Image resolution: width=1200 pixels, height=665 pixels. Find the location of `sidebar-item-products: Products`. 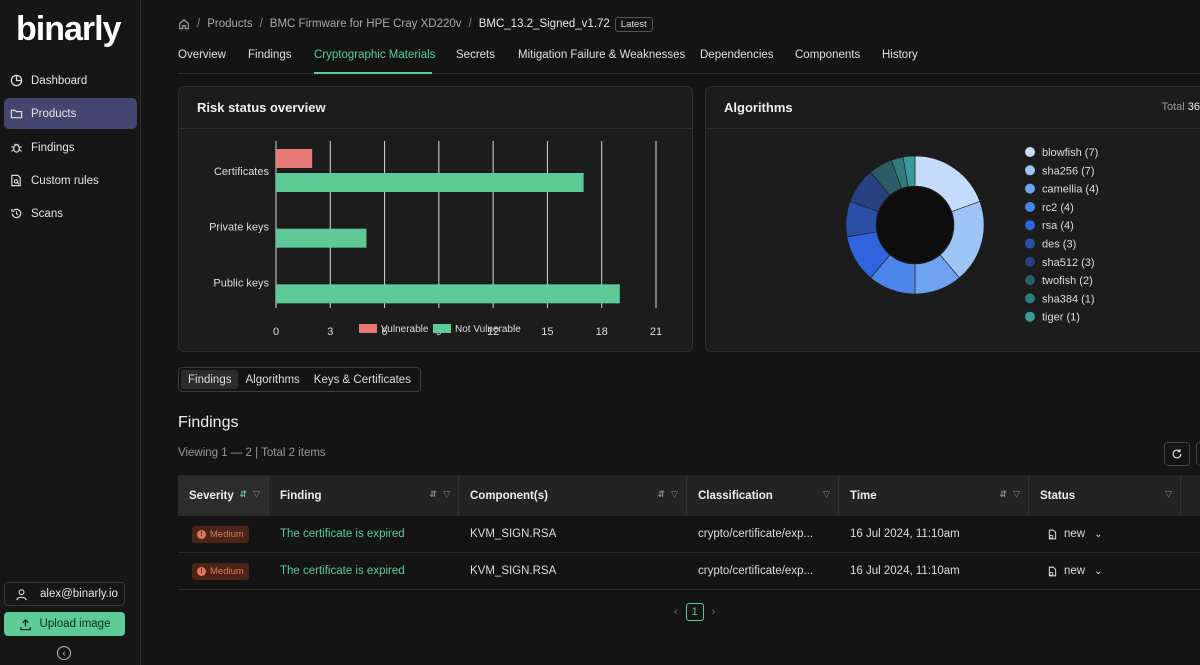

sidebar-item-products: Products is located at coordinates (70, 113).